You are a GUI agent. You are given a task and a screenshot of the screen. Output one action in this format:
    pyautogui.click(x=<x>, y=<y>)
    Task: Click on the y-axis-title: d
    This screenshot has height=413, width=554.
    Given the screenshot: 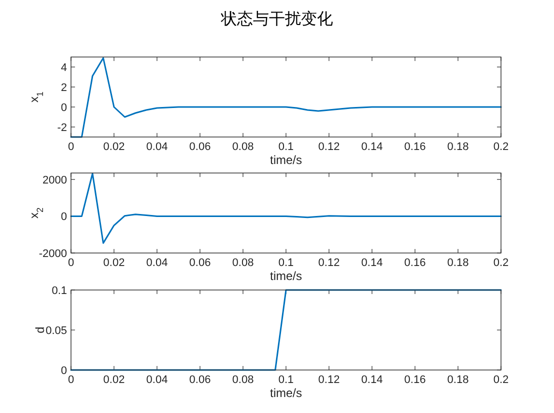 What is the action you would take?
    pyautogui.click(x=40, y=330)
    